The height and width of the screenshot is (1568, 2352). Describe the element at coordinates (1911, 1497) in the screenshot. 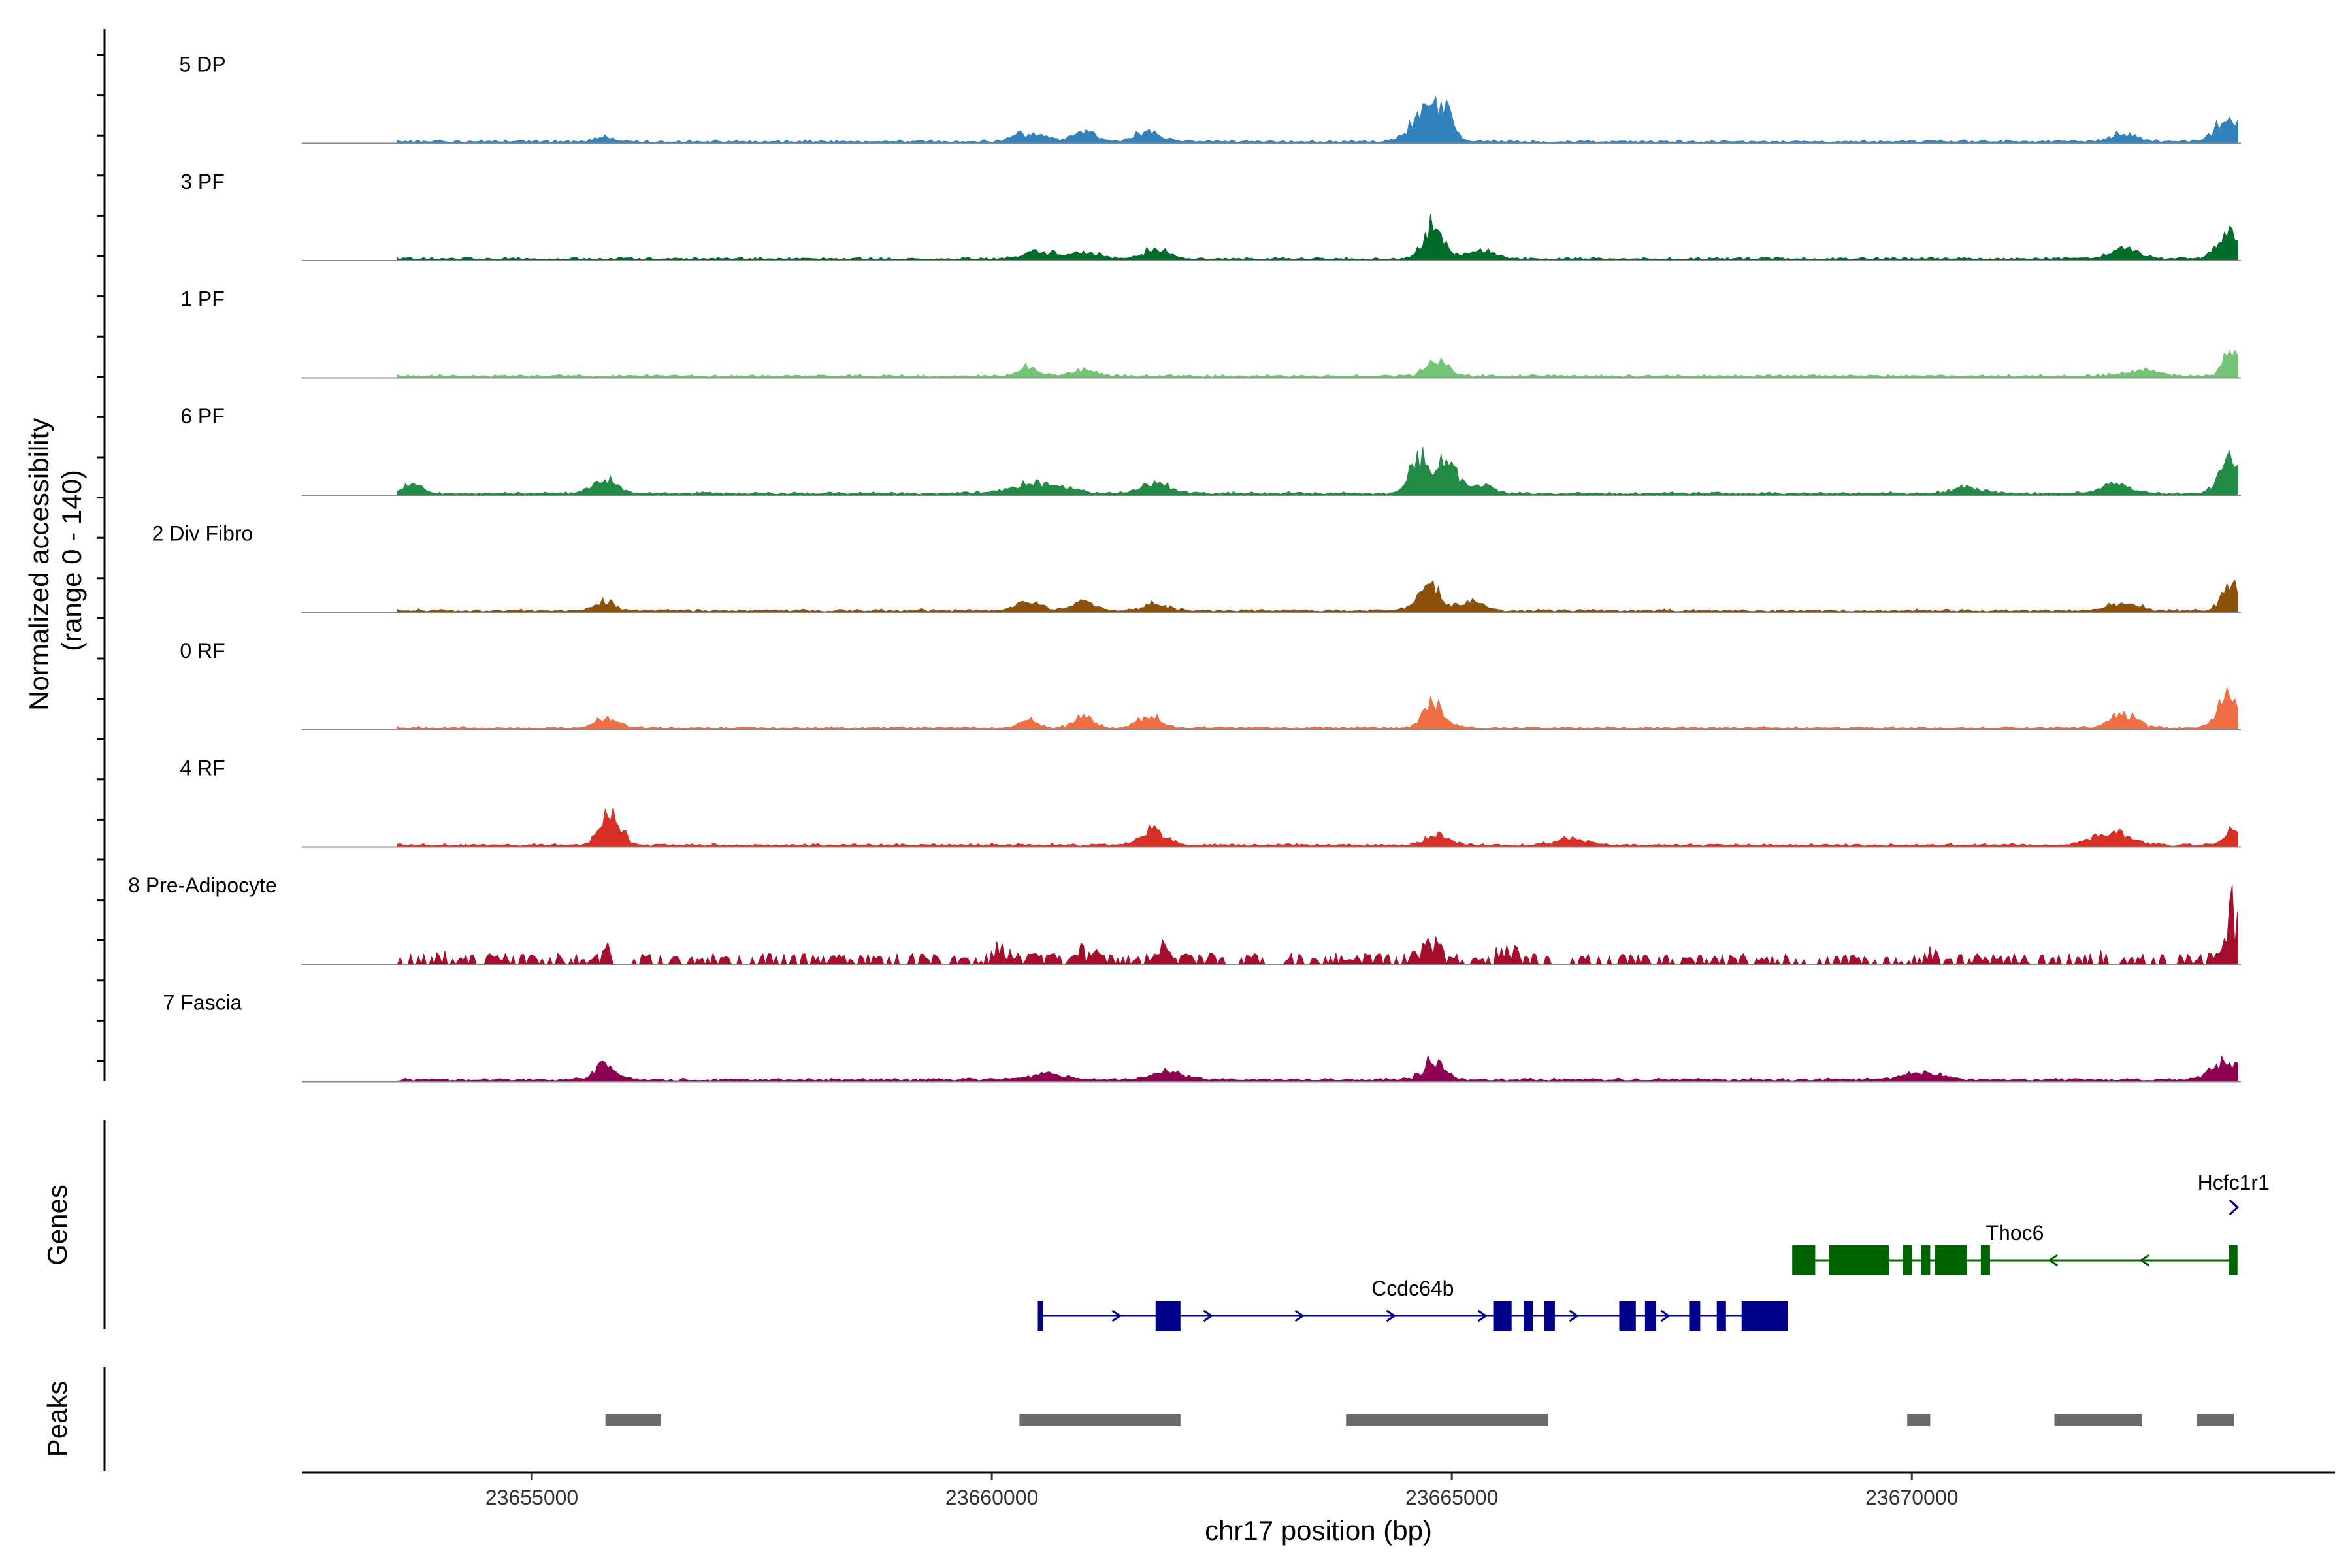

I see `x-tick-label: 23670000` at that location.